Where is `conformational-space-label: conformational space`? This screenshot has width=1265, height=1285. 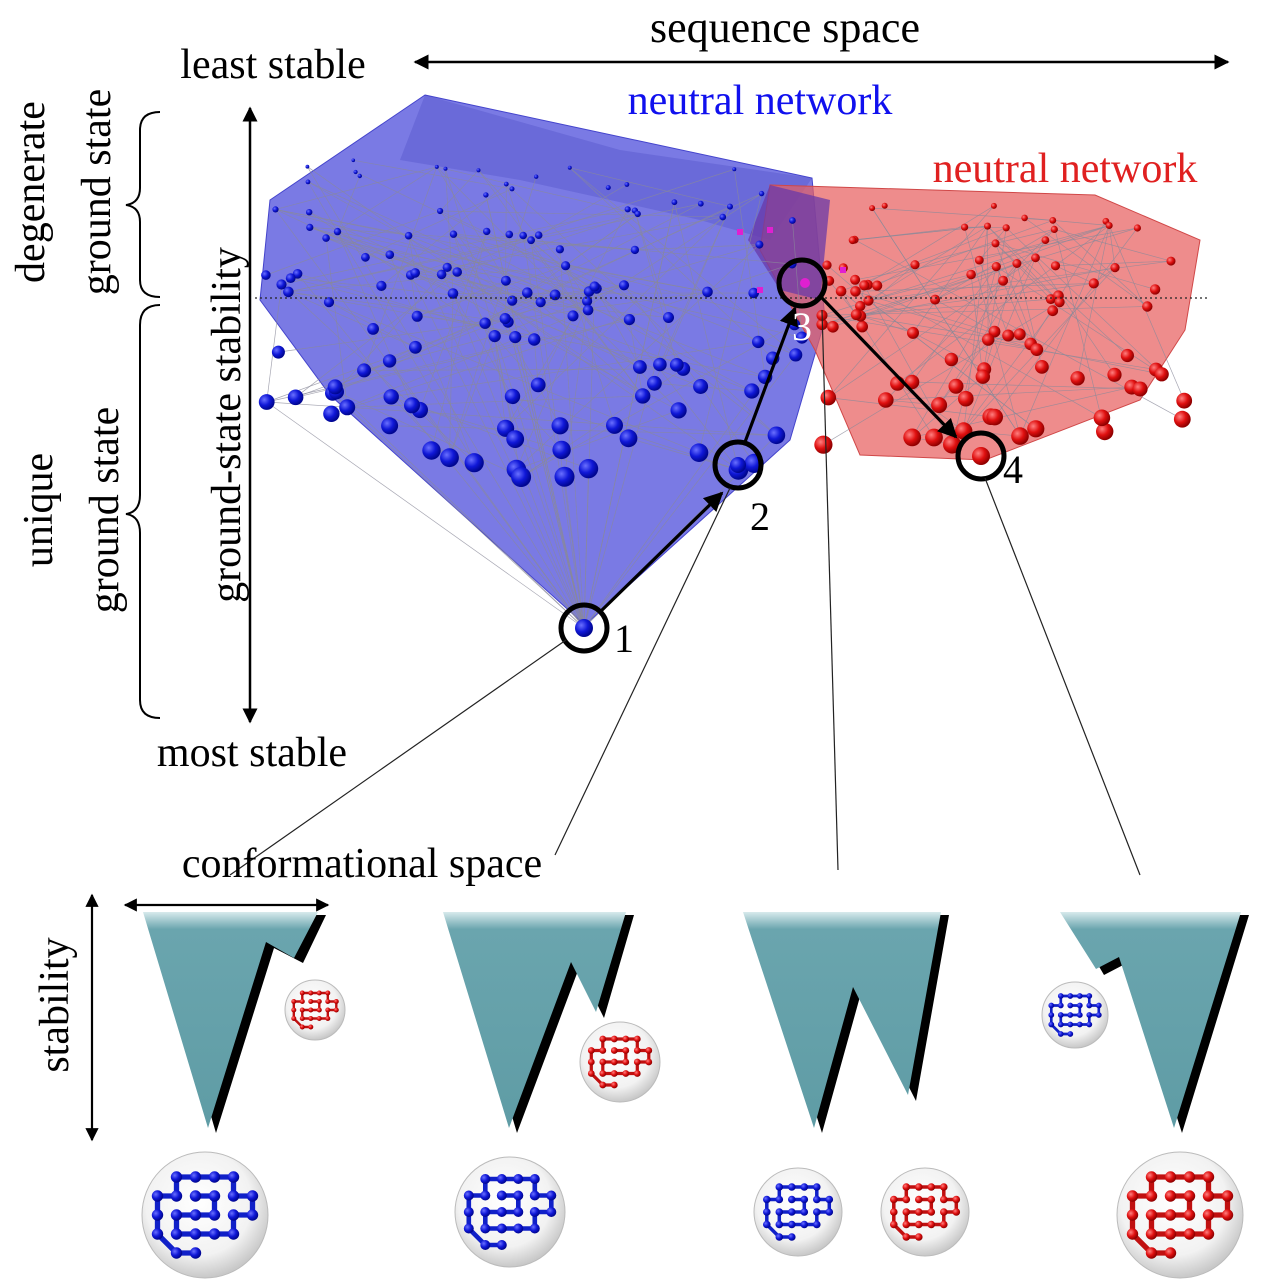 conformational-space-label: conformational space is located at coordinates (362, 864).